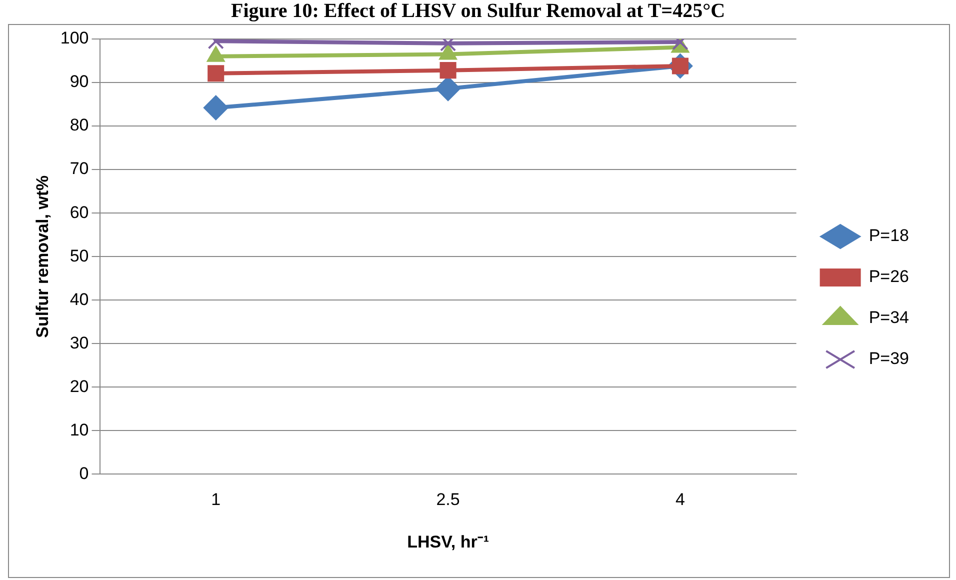 Image resolution: width=956 pixels, height=580 pixels. What do you see at coordinates (889, 318) in the screenshot?
I see `legend-label: P=34` at bounding box center [889, 318].